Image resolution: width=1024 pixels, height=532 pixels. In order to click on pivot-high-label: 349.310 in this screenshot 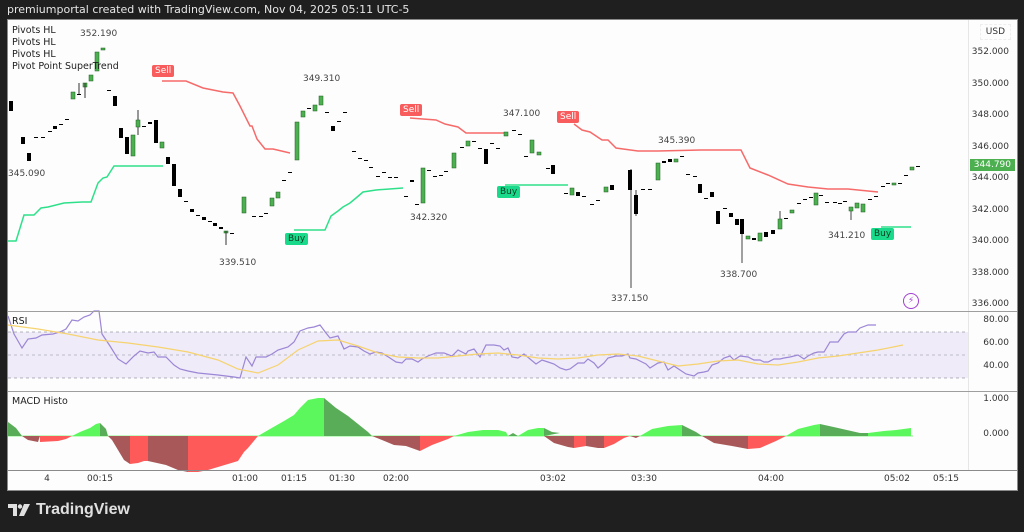, I will do `click(322, 79)`.